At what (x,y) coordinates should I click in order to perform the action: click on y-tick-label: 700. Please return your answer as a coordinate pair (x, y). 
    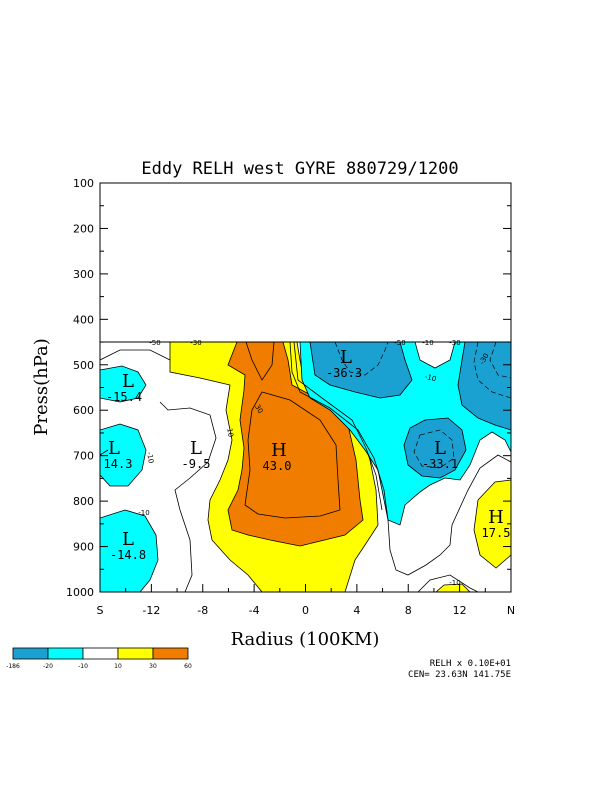
    Looking at the image, I should click on (83, 456).